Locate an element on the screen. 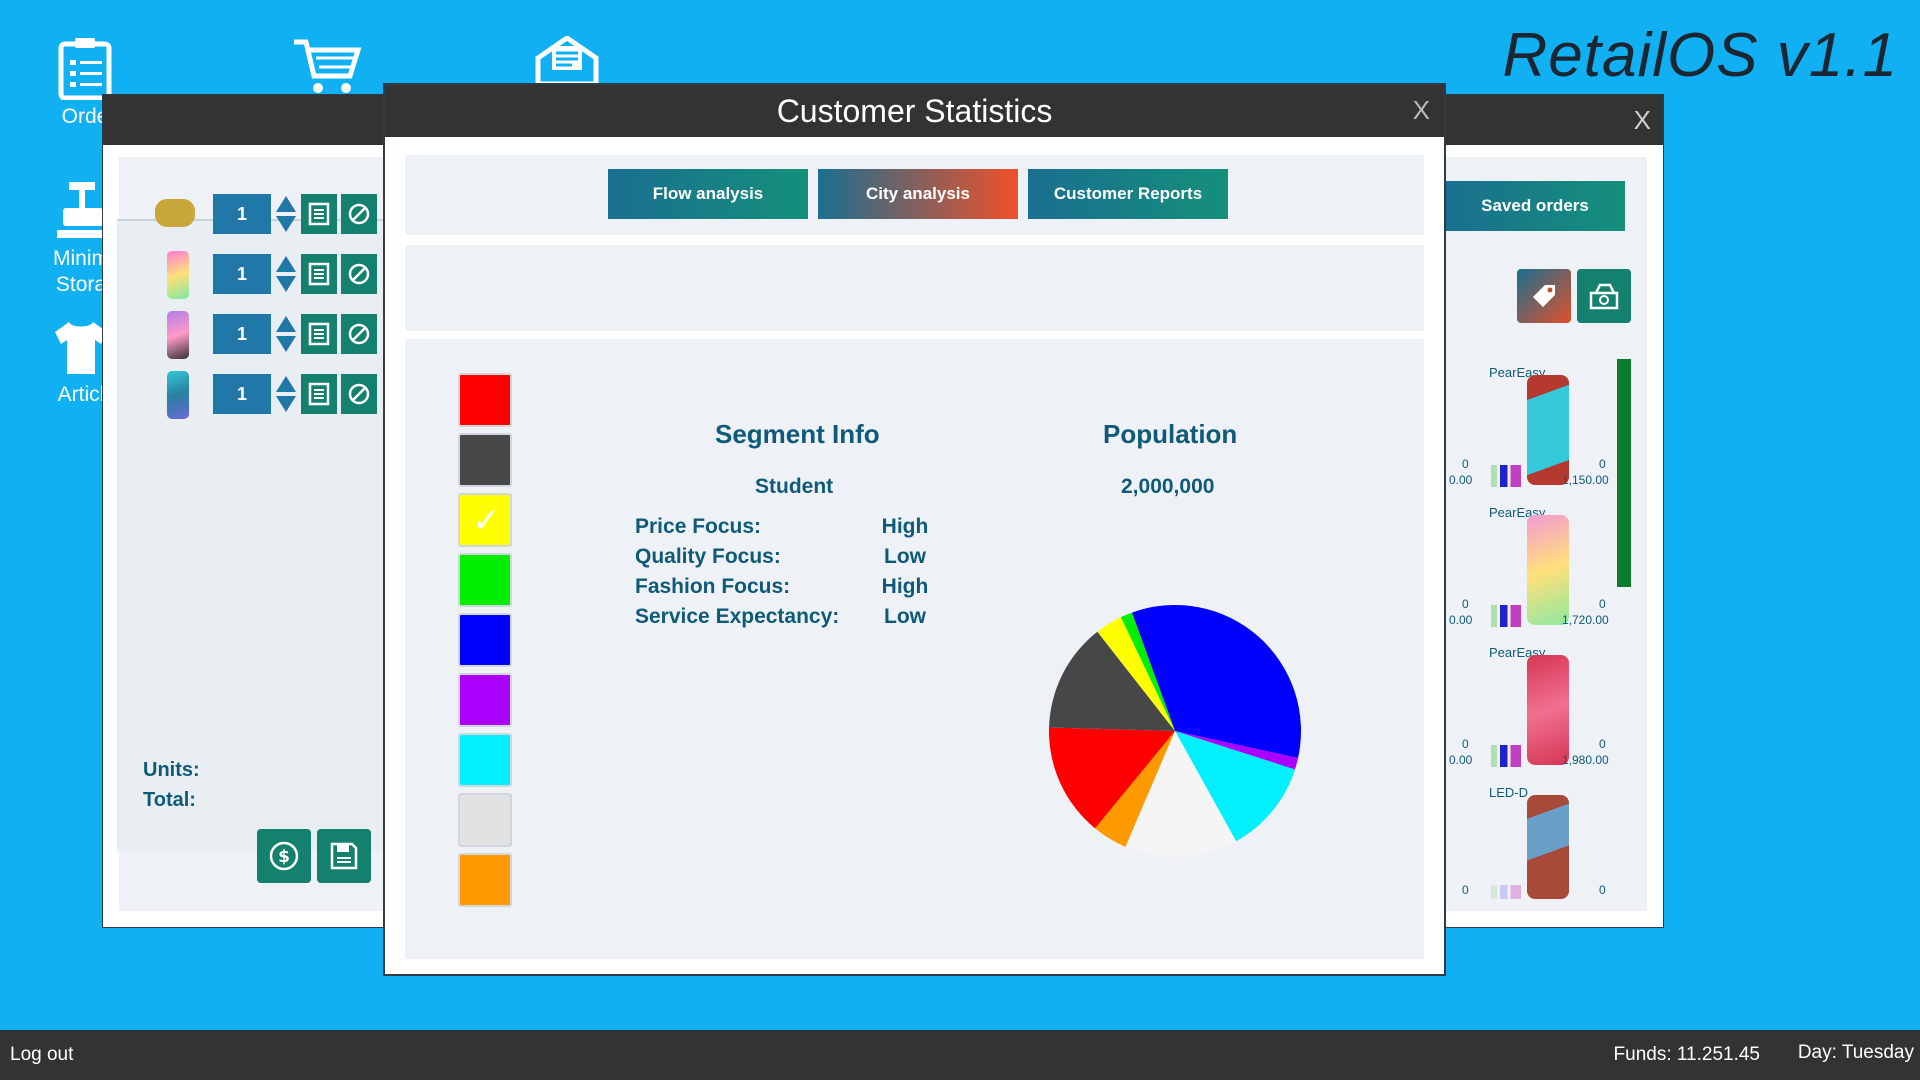 The height and width of the screenshot is (1080, 1920). service-expectancy-value: Low is located at coordinates (905, 616).